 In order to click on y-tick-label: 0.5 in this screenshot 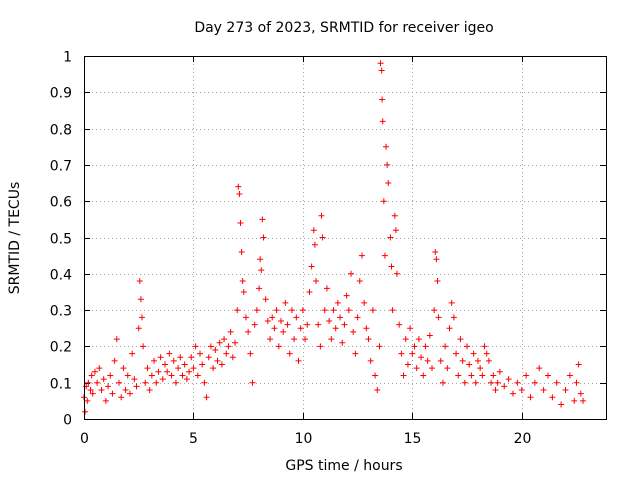, I will do `click(61, 240)`.